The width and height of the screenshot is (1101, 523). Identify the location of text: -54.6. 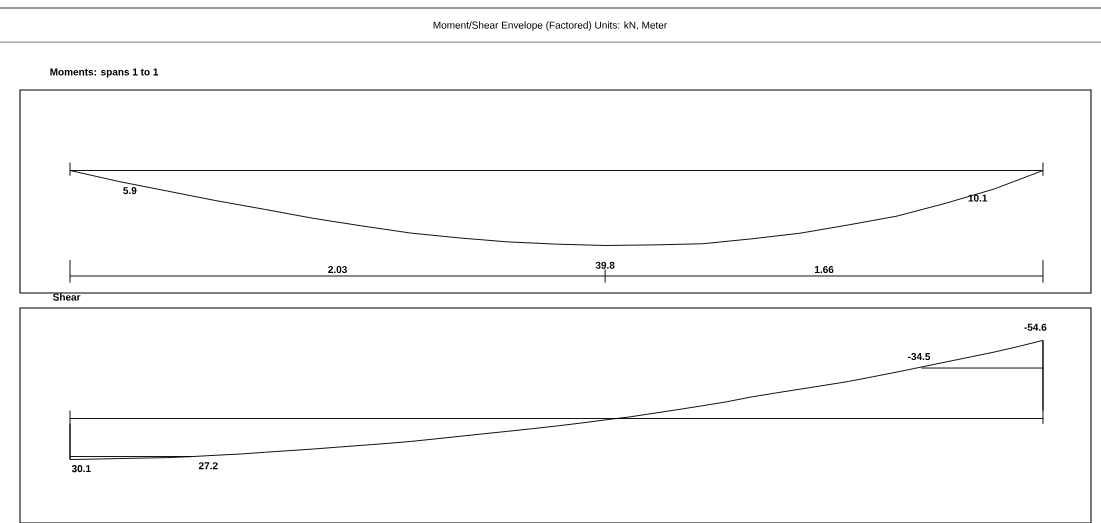
(1035, 327).